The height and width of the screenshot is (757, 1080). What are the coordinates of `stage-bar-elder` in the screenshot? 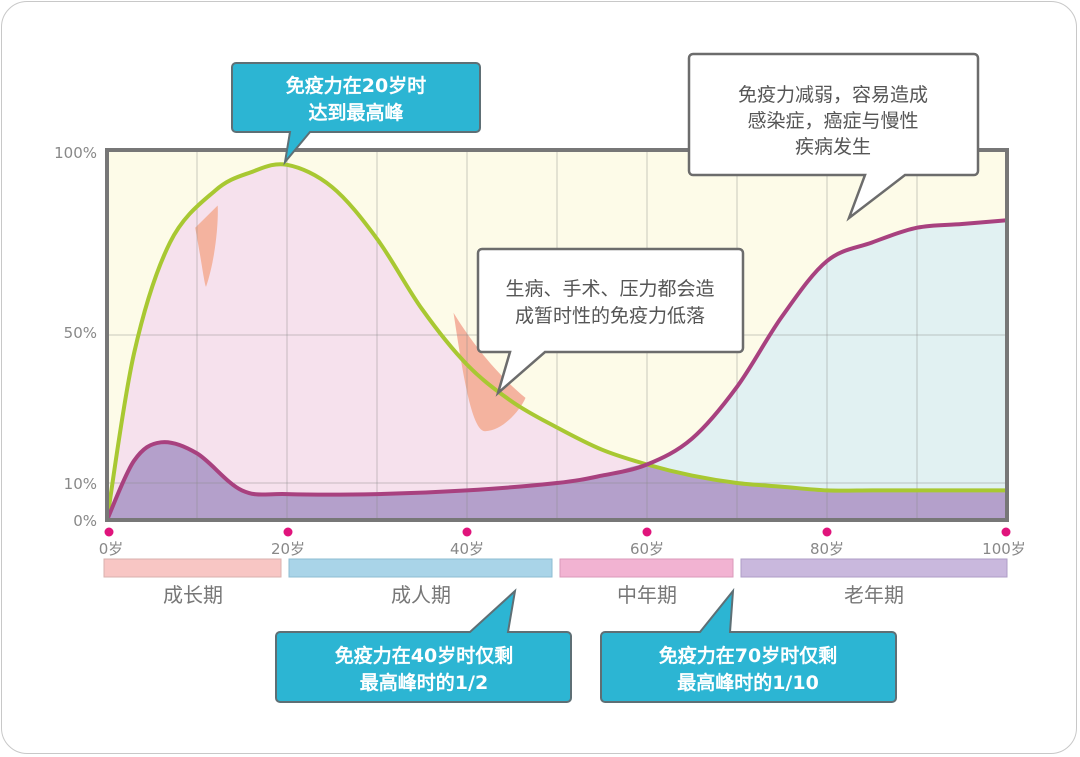 It's located at (874, 568).